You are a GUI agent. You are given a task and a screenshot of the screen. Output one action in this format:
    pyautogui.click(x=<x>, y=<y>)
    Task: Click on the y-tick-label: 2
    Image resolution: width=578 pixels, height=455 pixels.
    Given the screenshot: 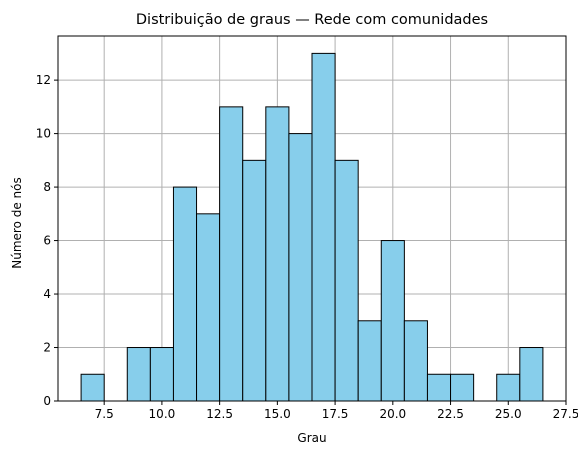 What is the action you would take?
    pyautogui.click(x=47, y=348)
    